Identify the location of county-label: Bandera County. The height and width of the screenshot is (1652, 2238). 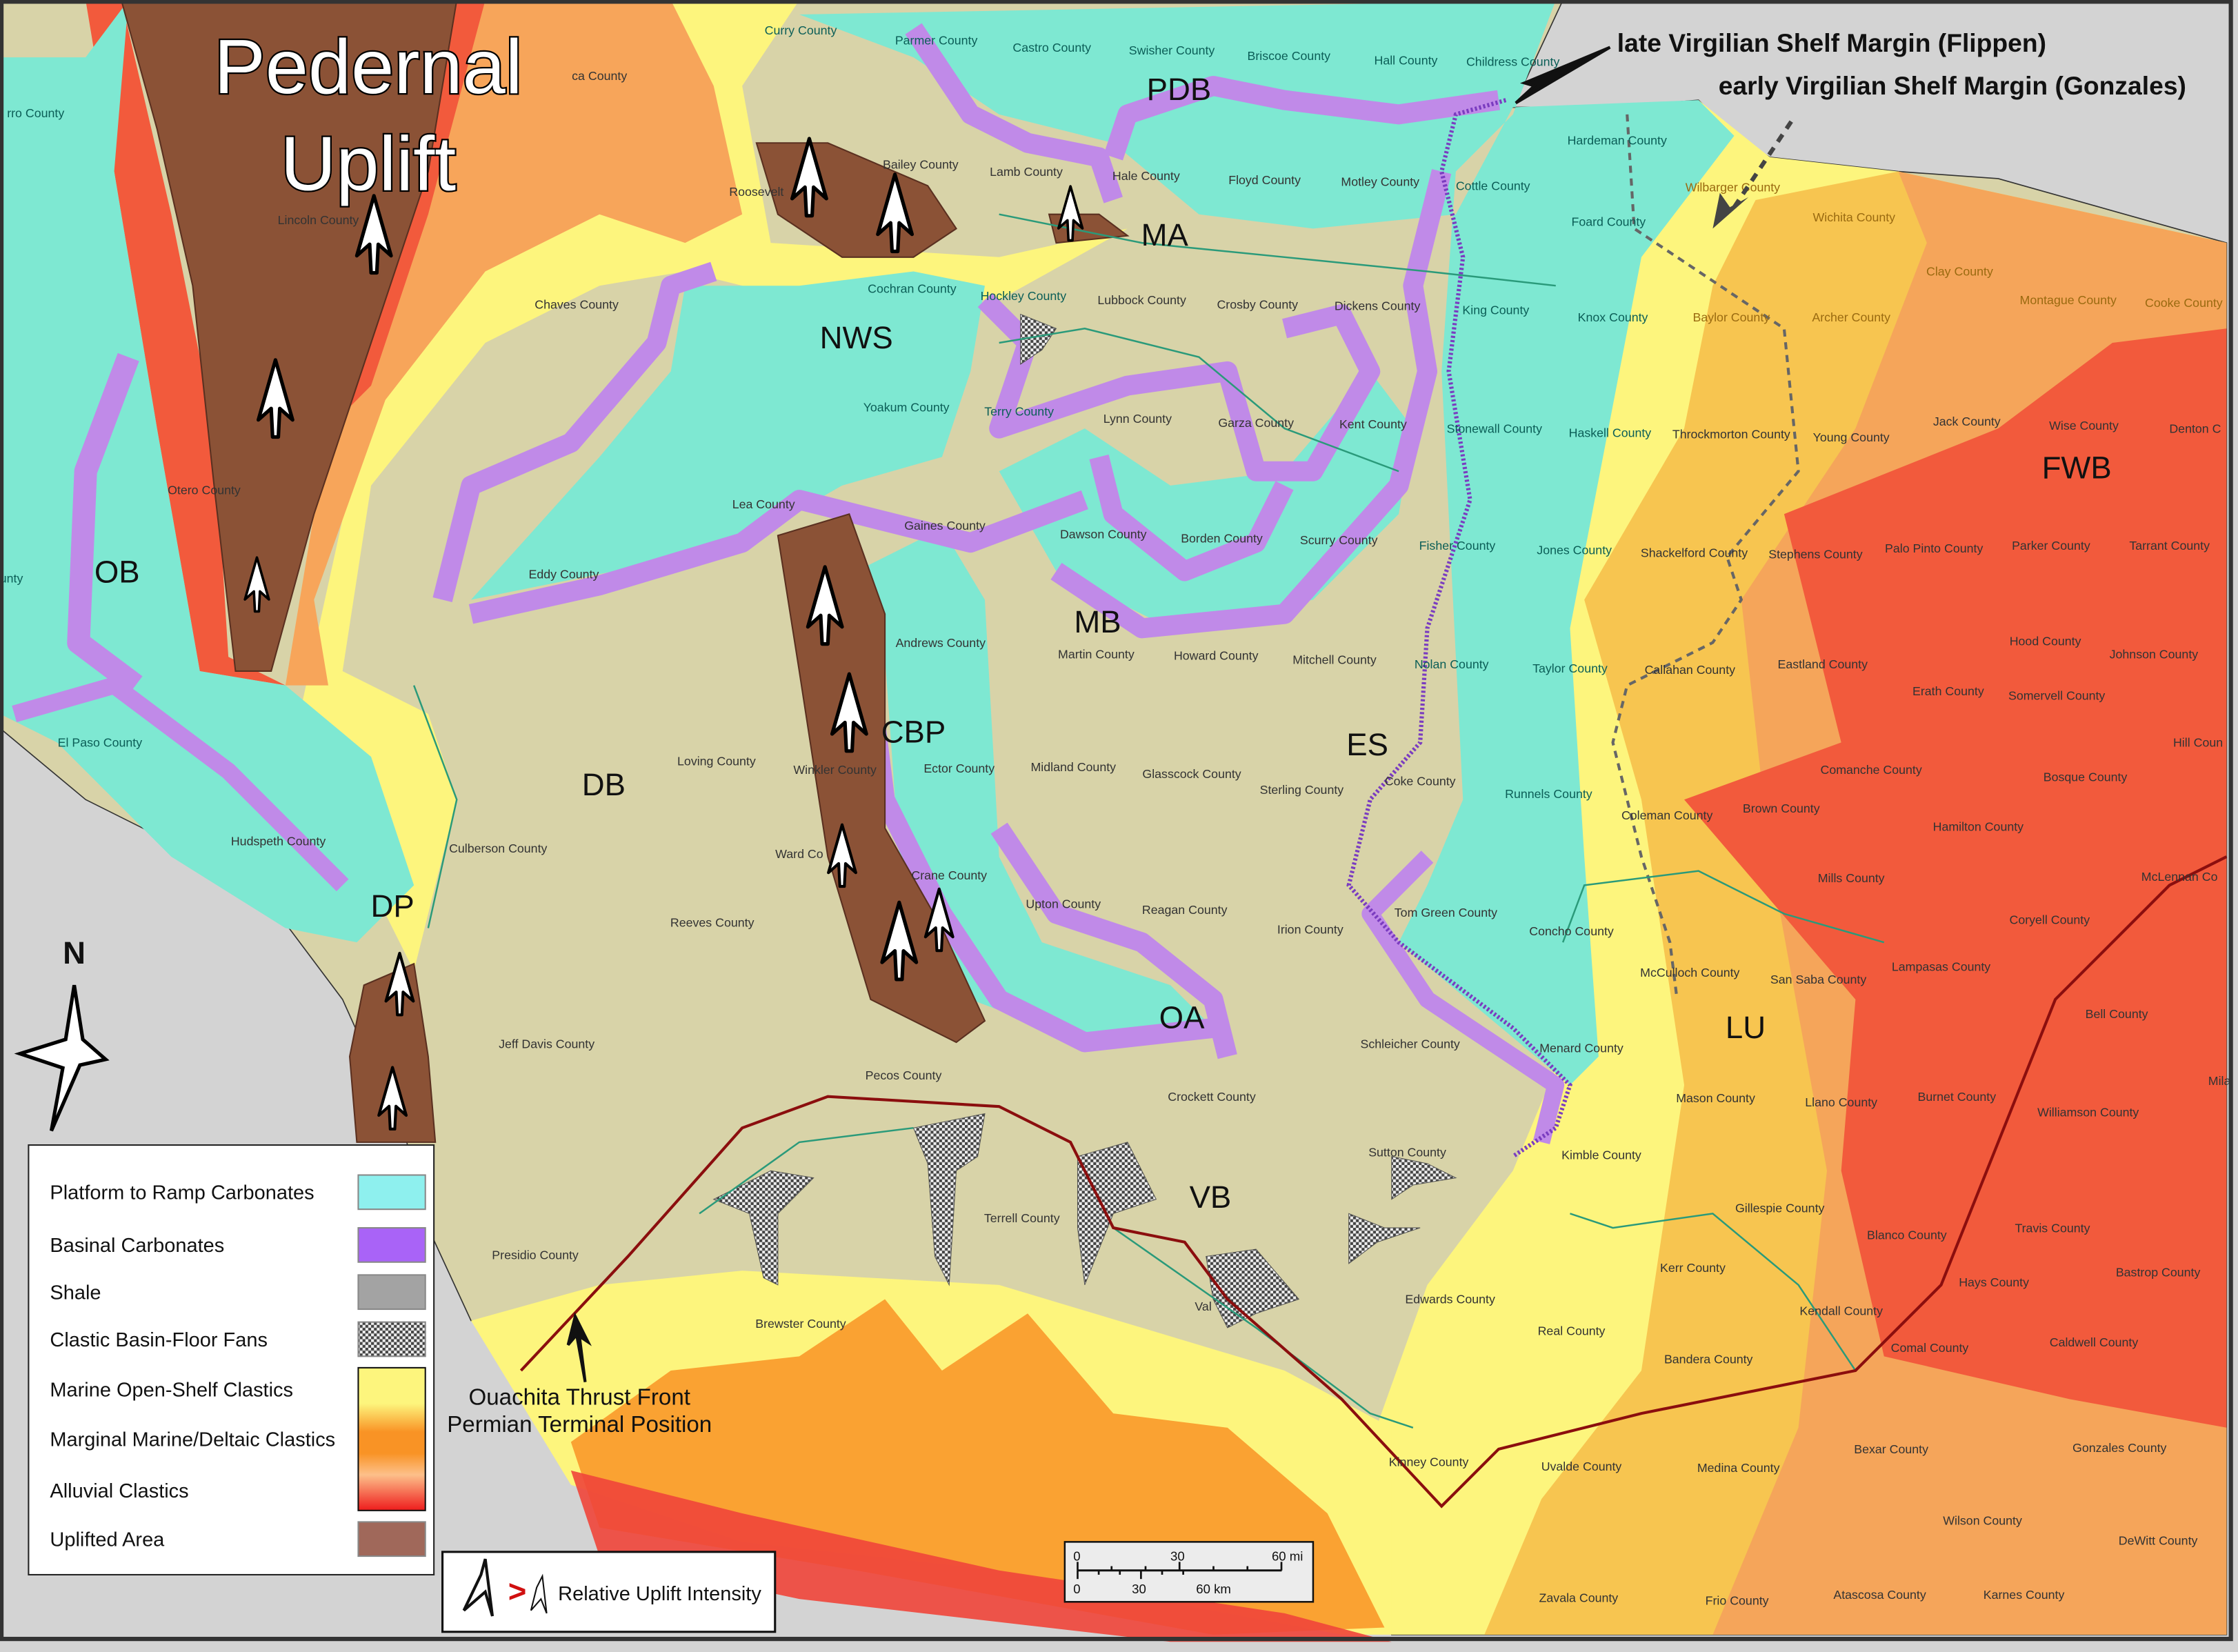
(1708, 1359).